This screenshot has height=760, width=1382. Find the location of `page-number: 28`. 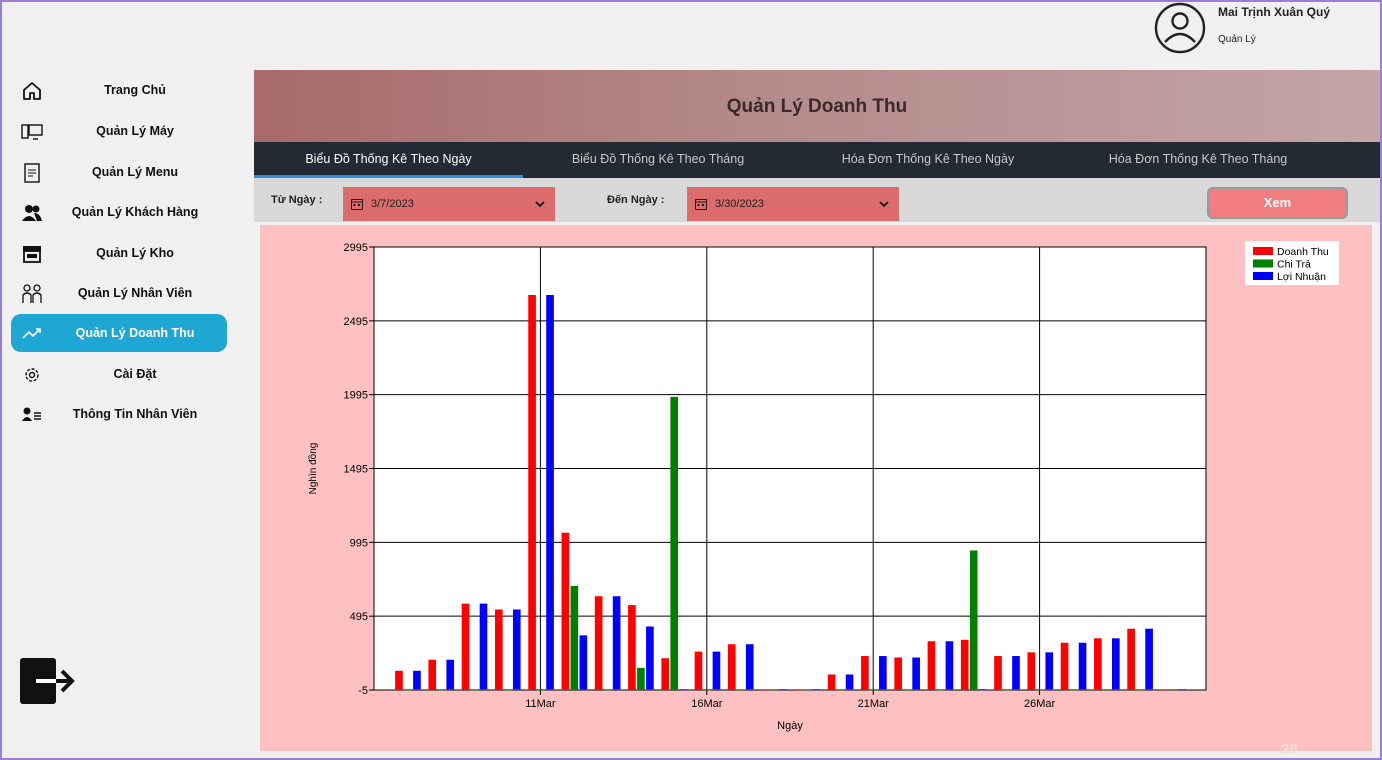

page-number: 28 is located at coordinates (1289, 749).